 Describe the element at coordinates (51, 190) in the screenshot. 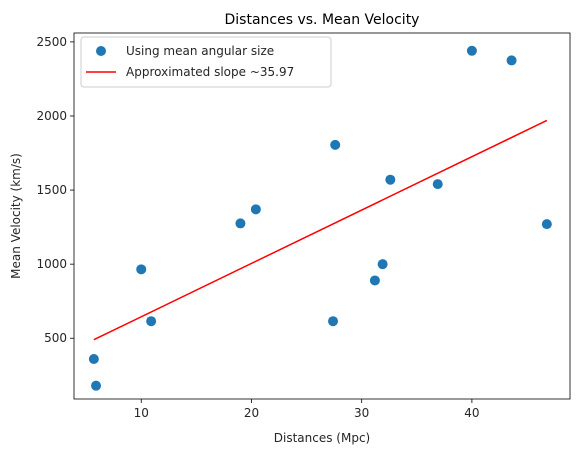

I see `y-tick-label: 1500` at that location.